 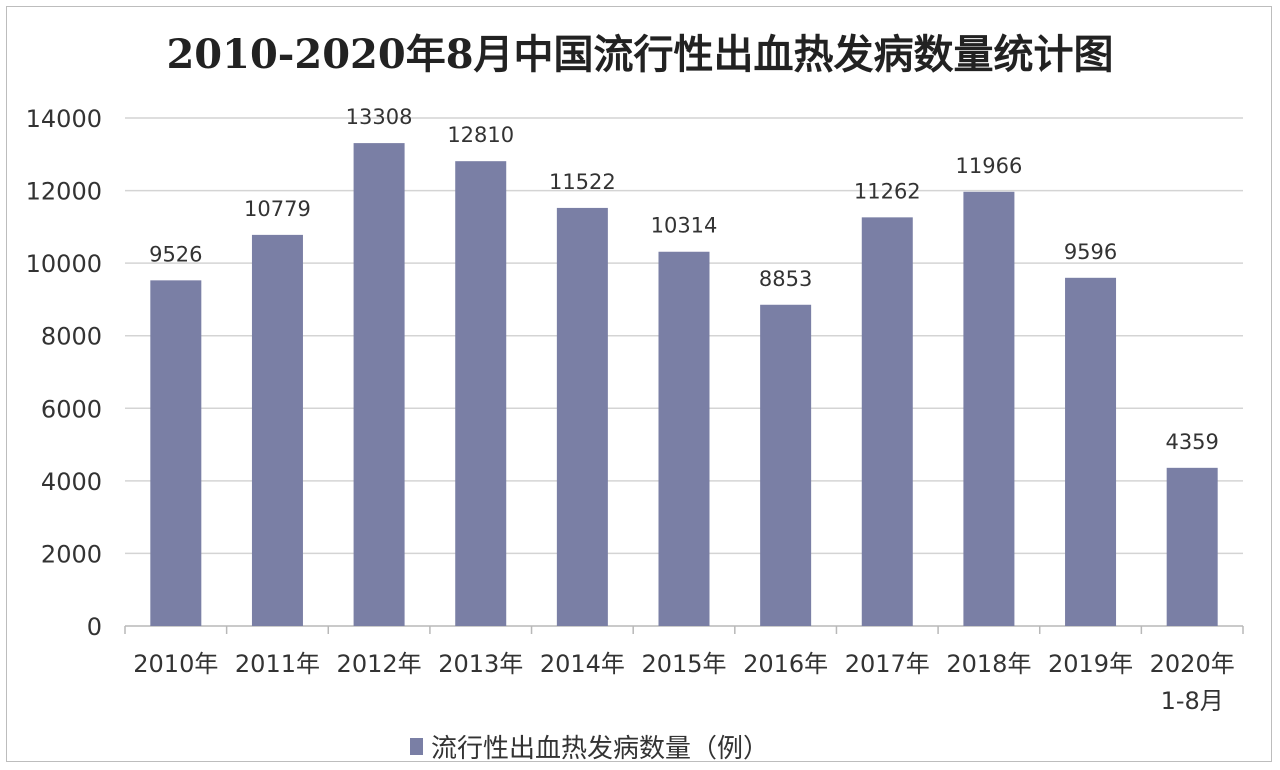 I want to click on data-label: 9596, so click(x=1090, y=252).